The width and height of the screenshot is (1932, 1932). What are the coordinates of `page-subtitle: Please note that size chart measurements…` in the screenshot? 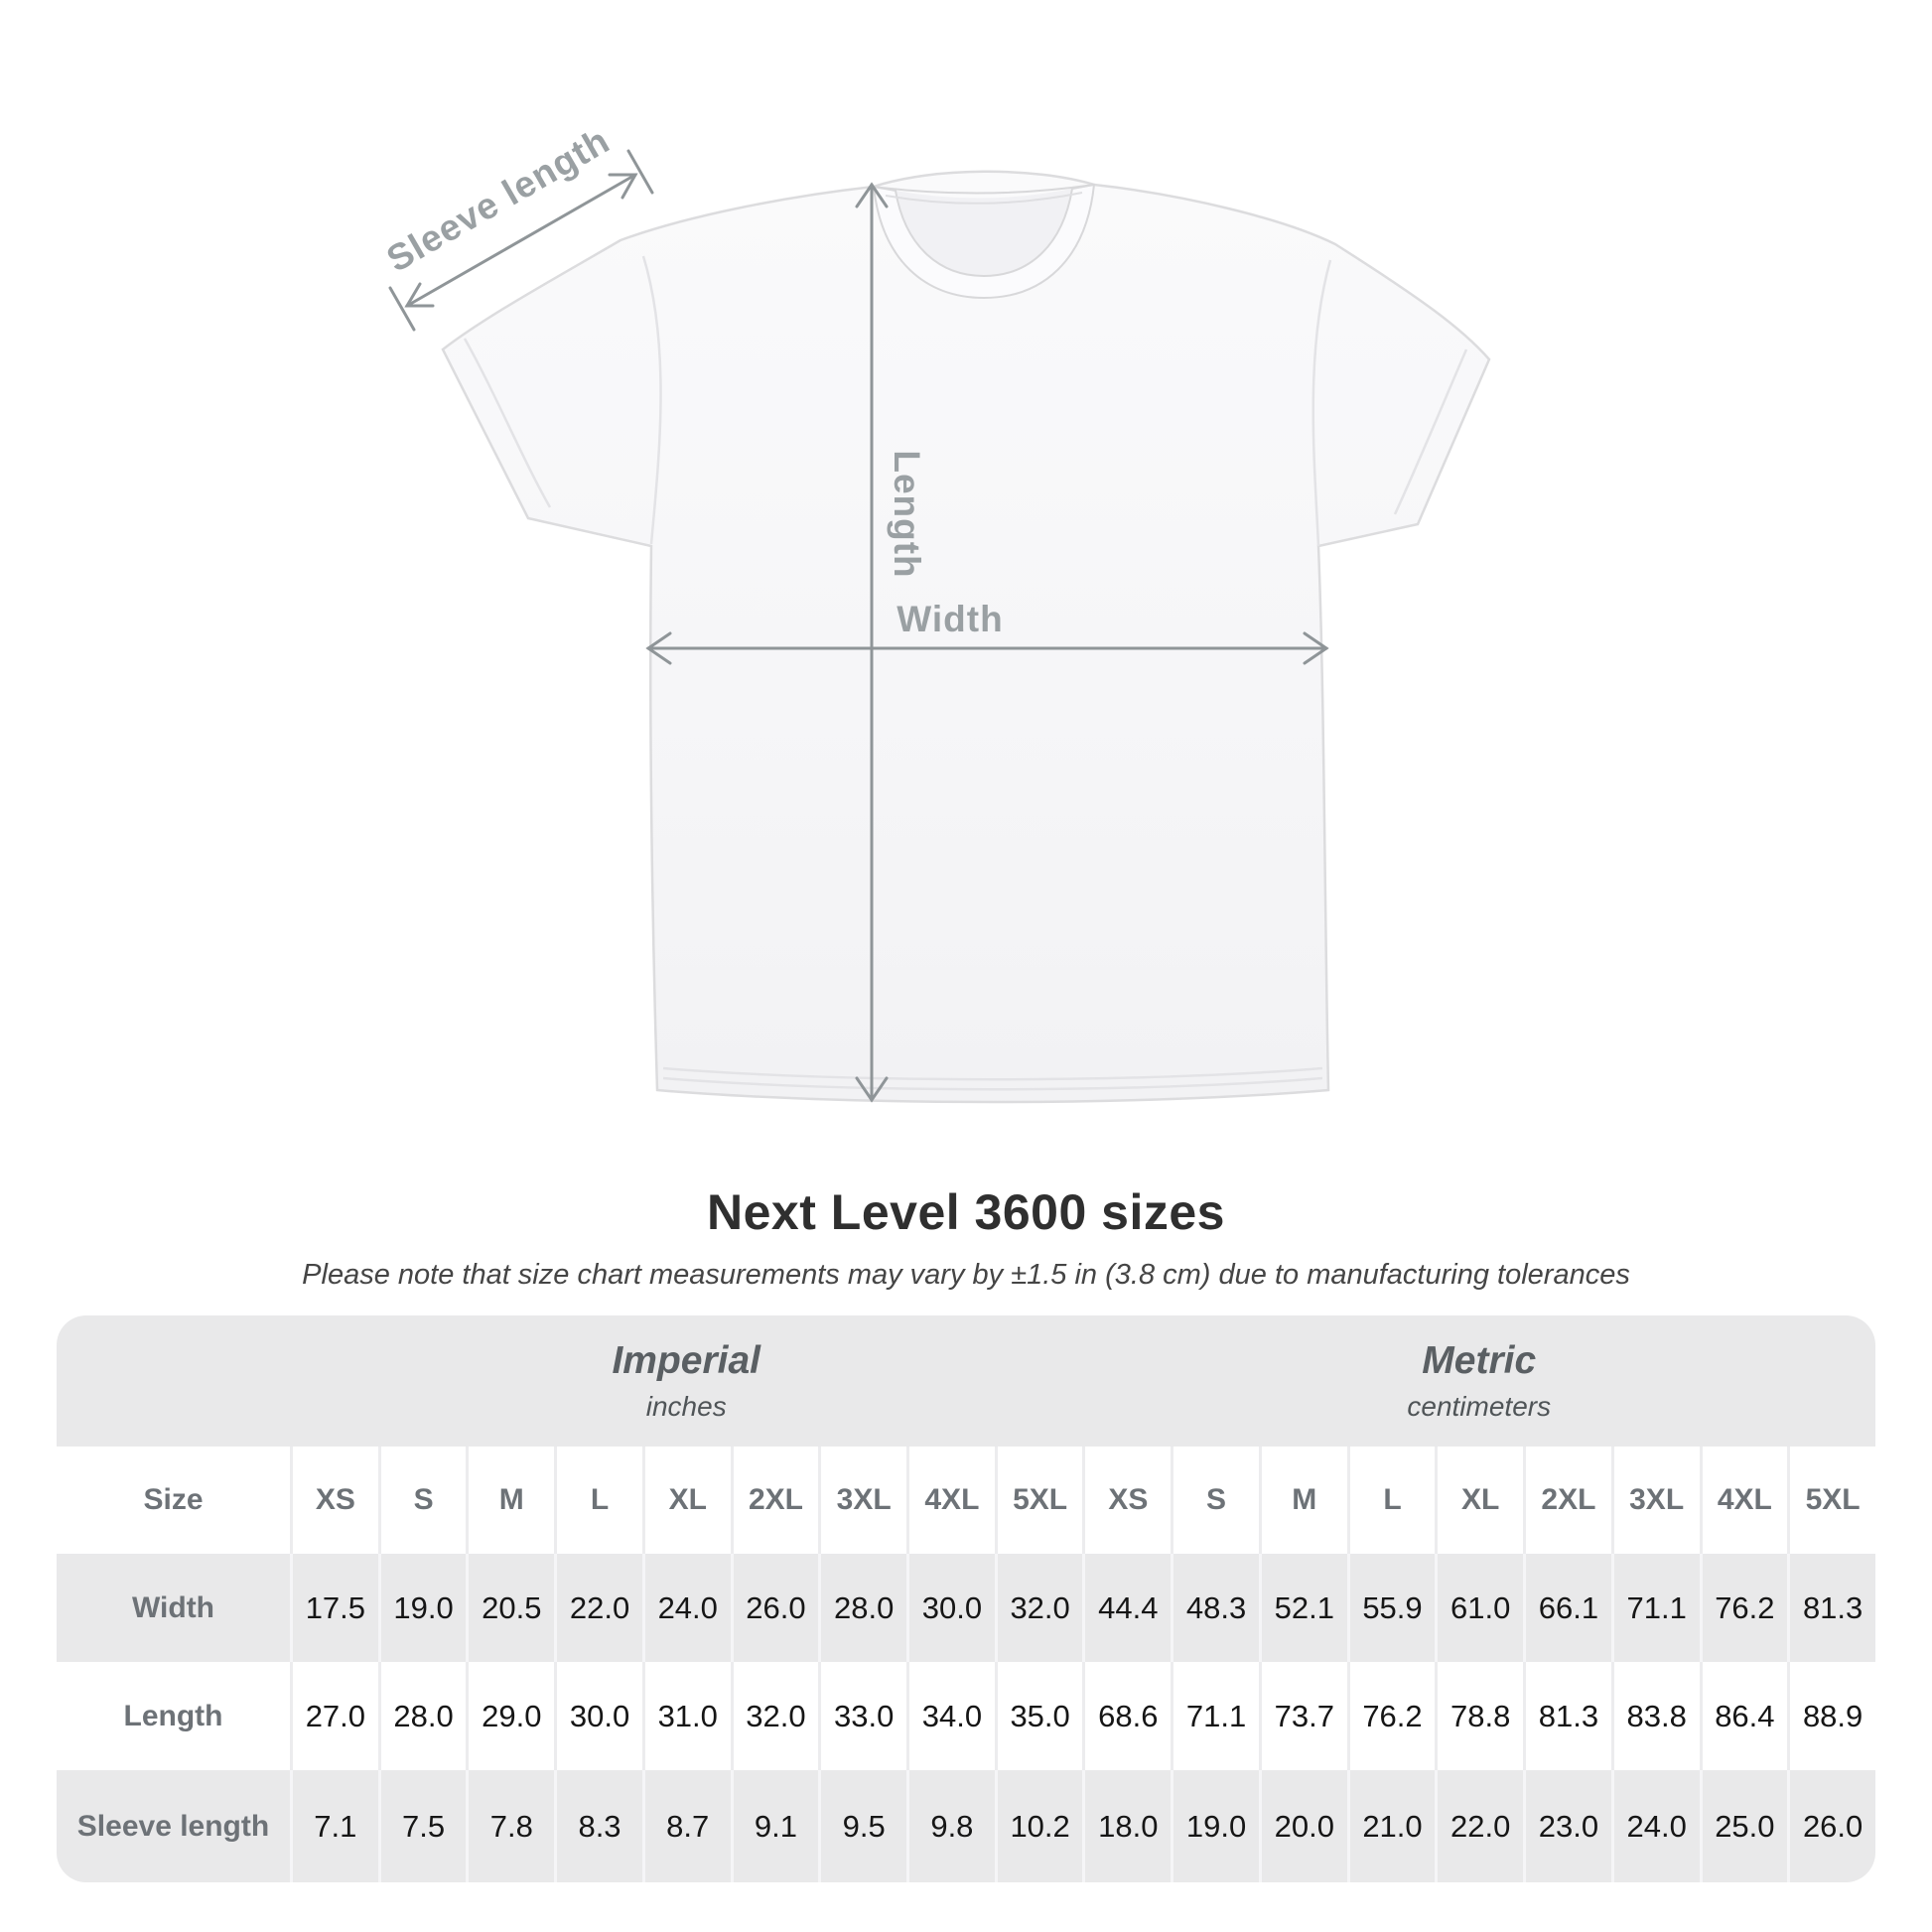 It's located at (966, 1275).